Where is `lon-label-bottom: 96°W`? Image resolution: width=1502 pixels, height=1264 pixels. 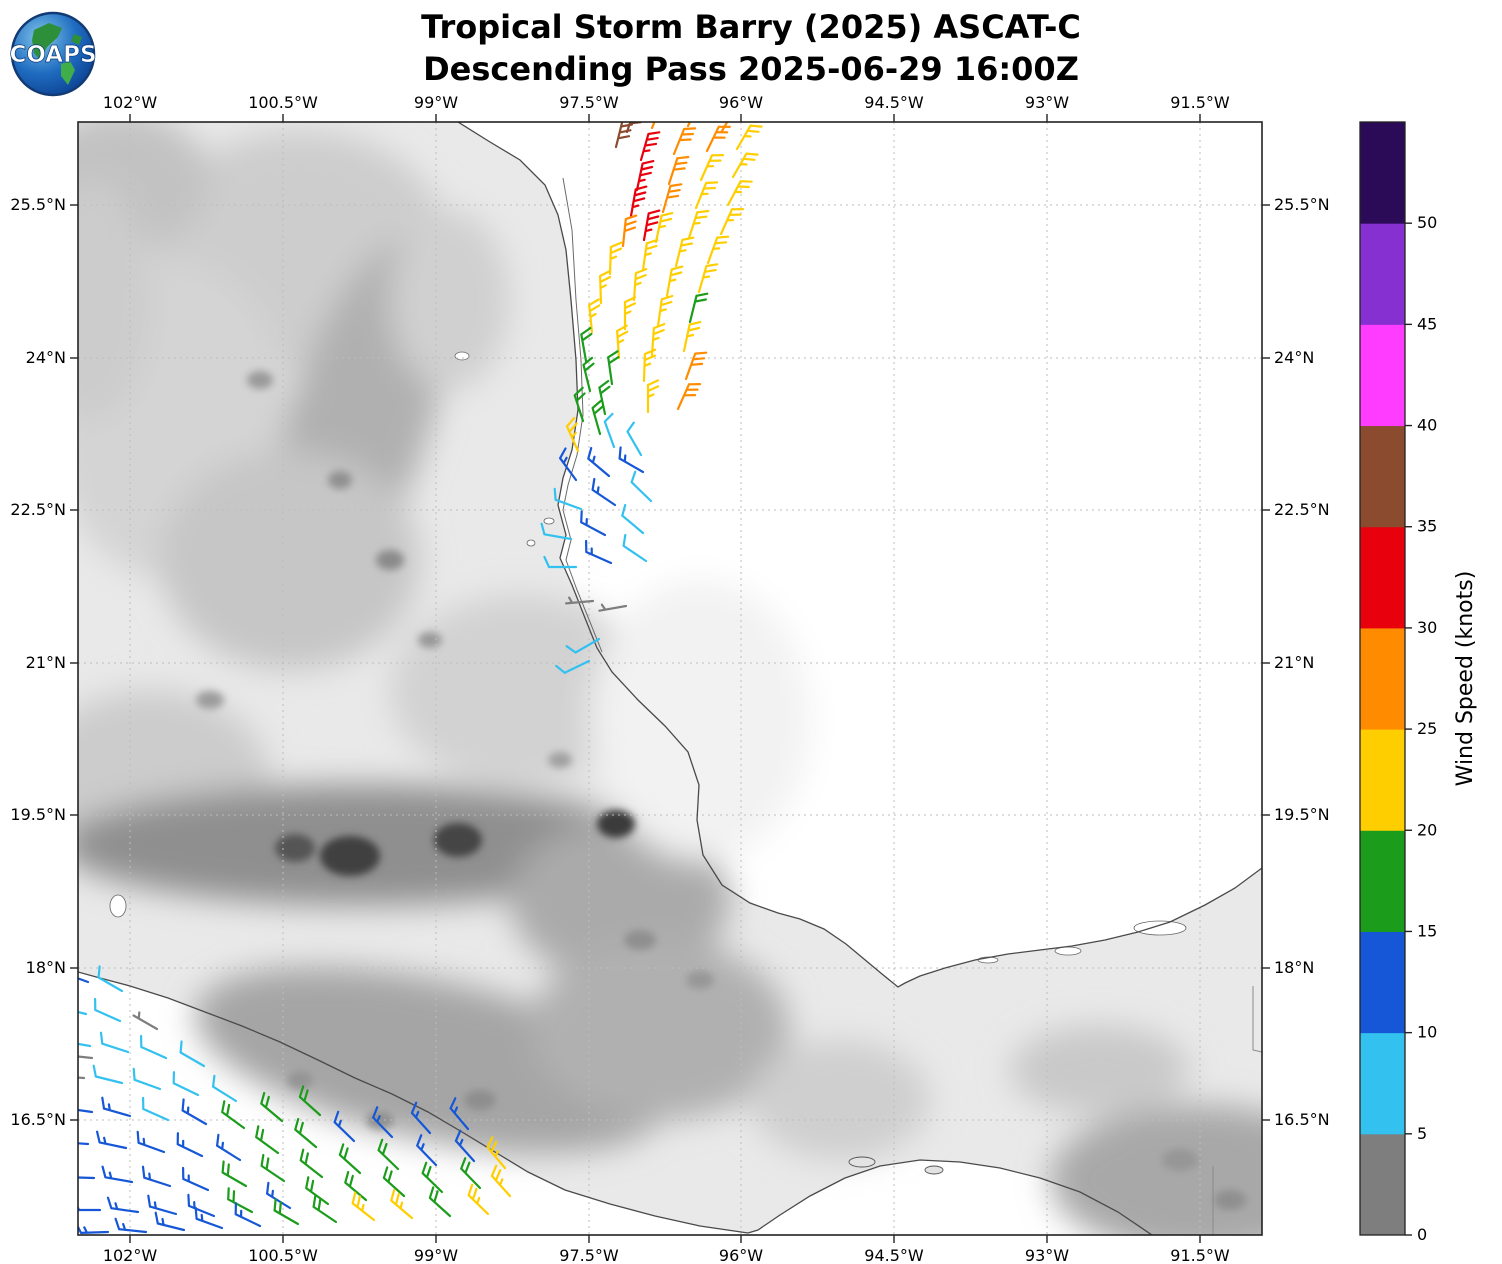
lon-label-bottom: 96°W is located at coordinates (741, 1255).